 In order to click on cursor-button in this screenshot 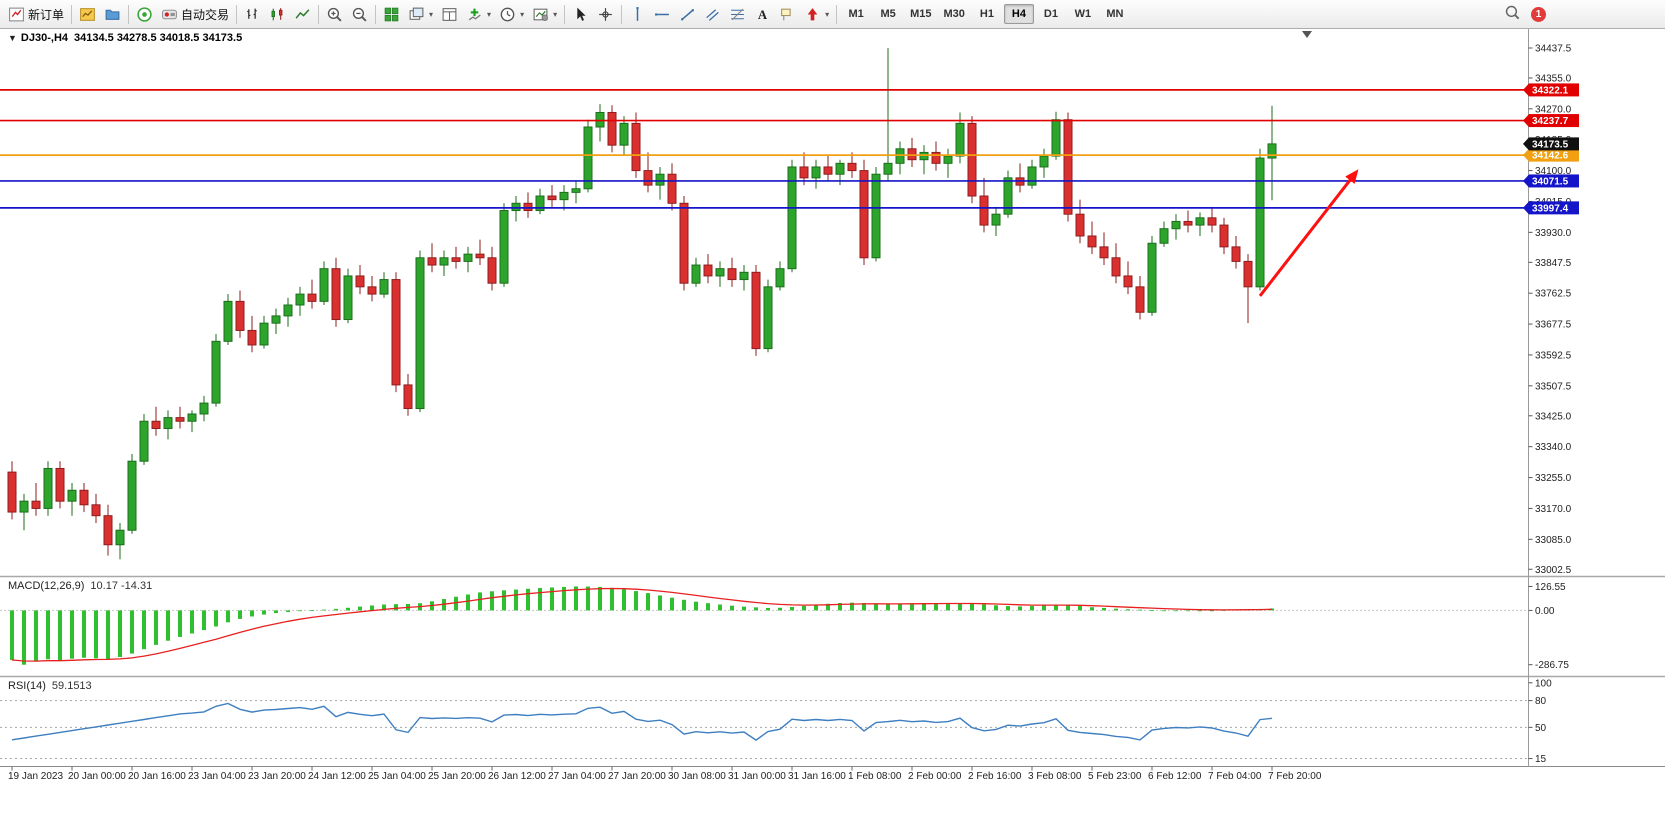, I will do `click(580, 14)`.